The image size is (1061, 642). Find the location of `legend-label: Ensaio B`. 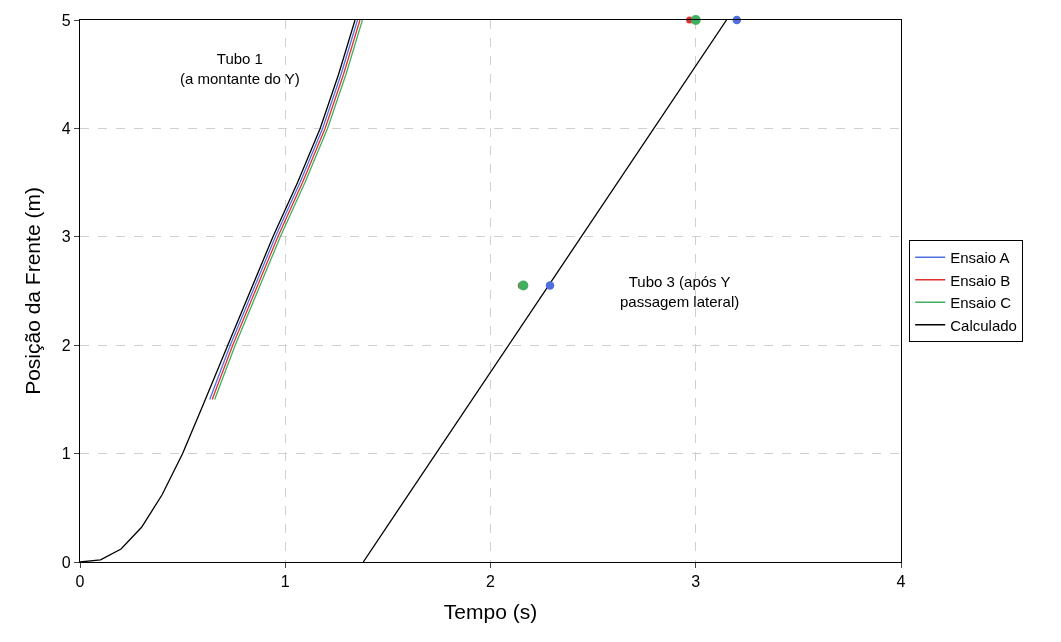

legend-label: Ensaio B is located at coordinates (980, 280).